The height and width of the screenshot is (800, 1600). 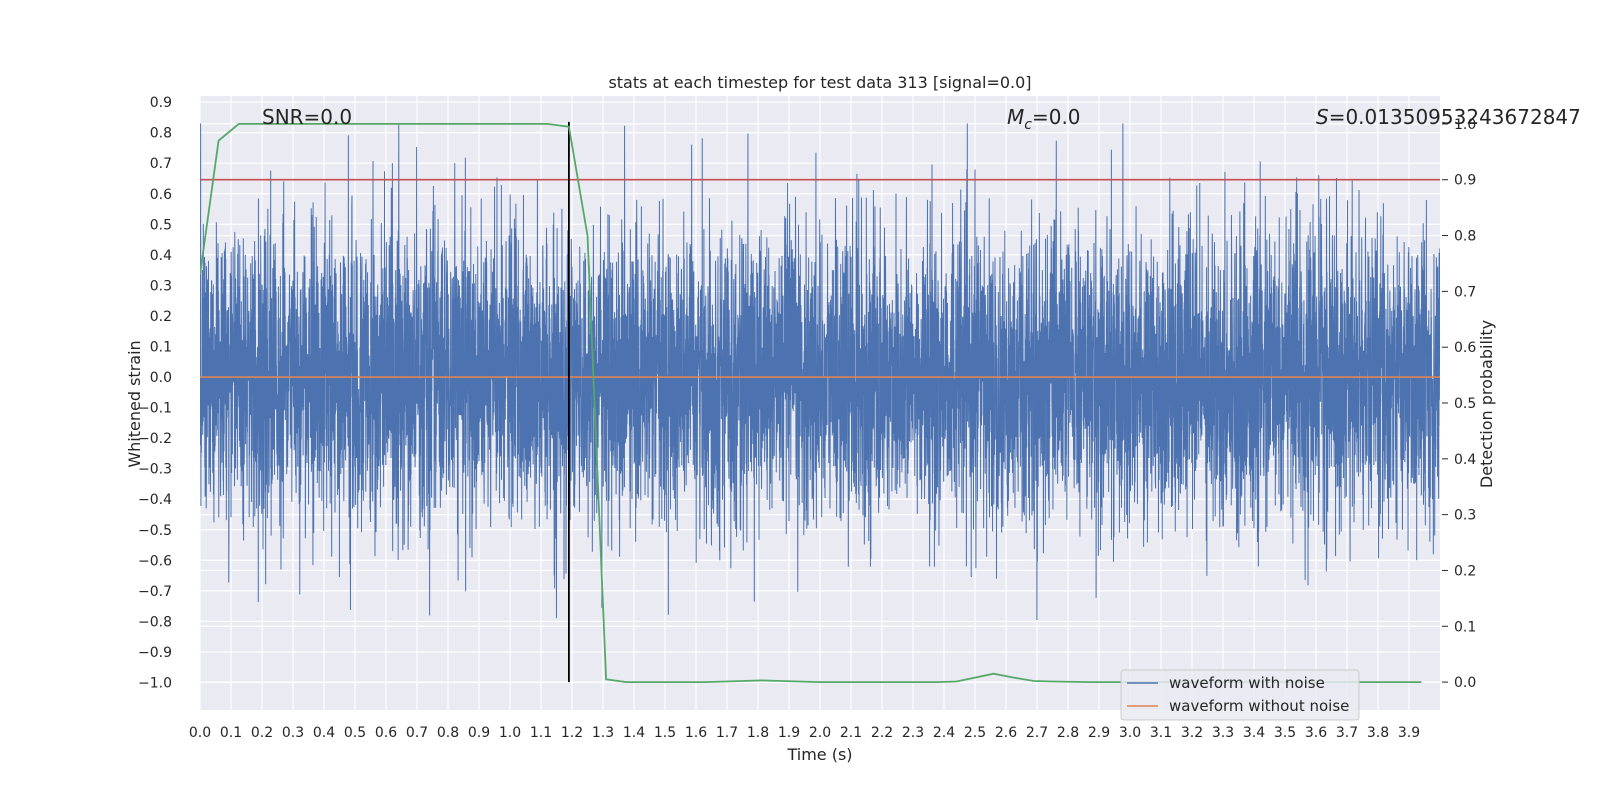 I want to click on y-tick-label: −0.8, so click(x=155, y=622).